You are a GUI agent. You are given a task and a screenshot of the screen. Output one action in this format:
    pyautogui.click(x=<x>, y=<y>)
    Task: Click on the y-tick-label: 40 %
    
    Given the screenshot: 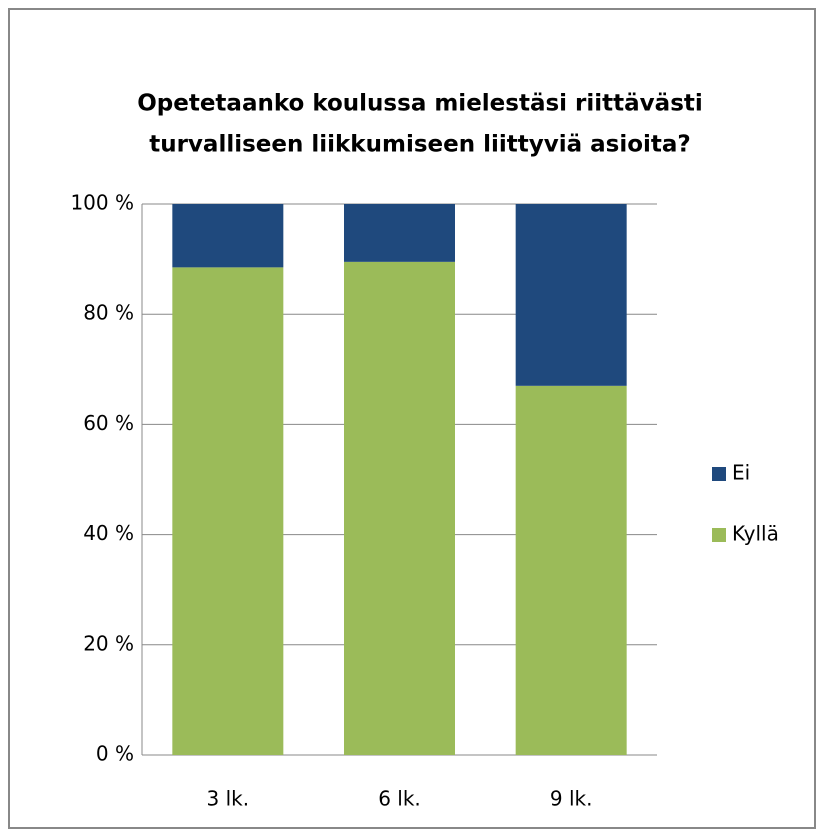 What is the action you would take?
    pyautogui.click(x=108, y=533)
    